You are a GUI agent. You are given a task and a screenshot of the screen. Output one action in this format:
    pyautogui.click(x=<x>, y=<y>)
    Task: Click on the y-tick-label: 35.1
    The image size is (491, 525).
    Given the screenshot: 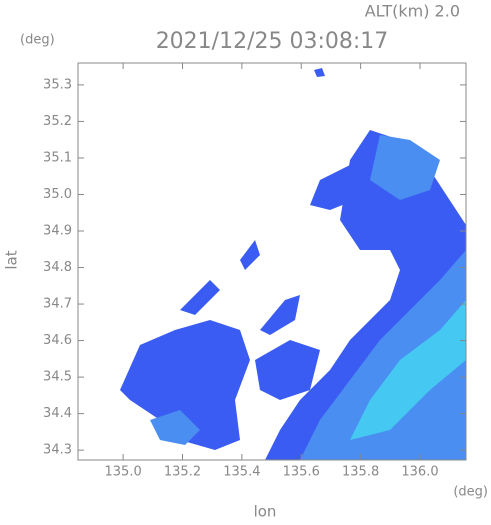 What is the action you would take?
    pyautogui.click(x=57, y=157)
    